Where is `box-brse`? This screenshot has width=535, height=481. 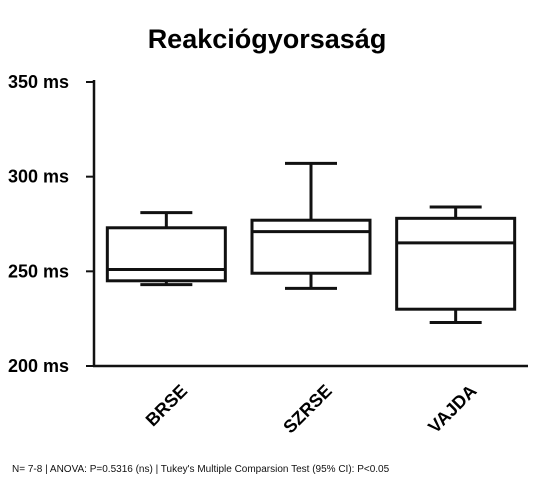
box-brse is located at coordinates (166, 249).